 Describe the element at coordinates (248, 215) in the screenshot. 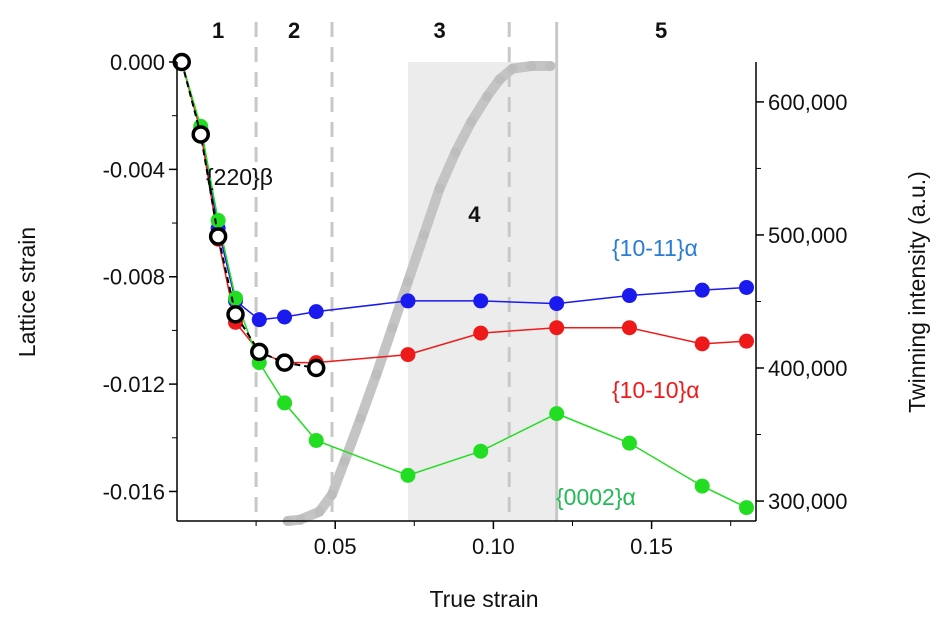

I see `series-line` at that location.